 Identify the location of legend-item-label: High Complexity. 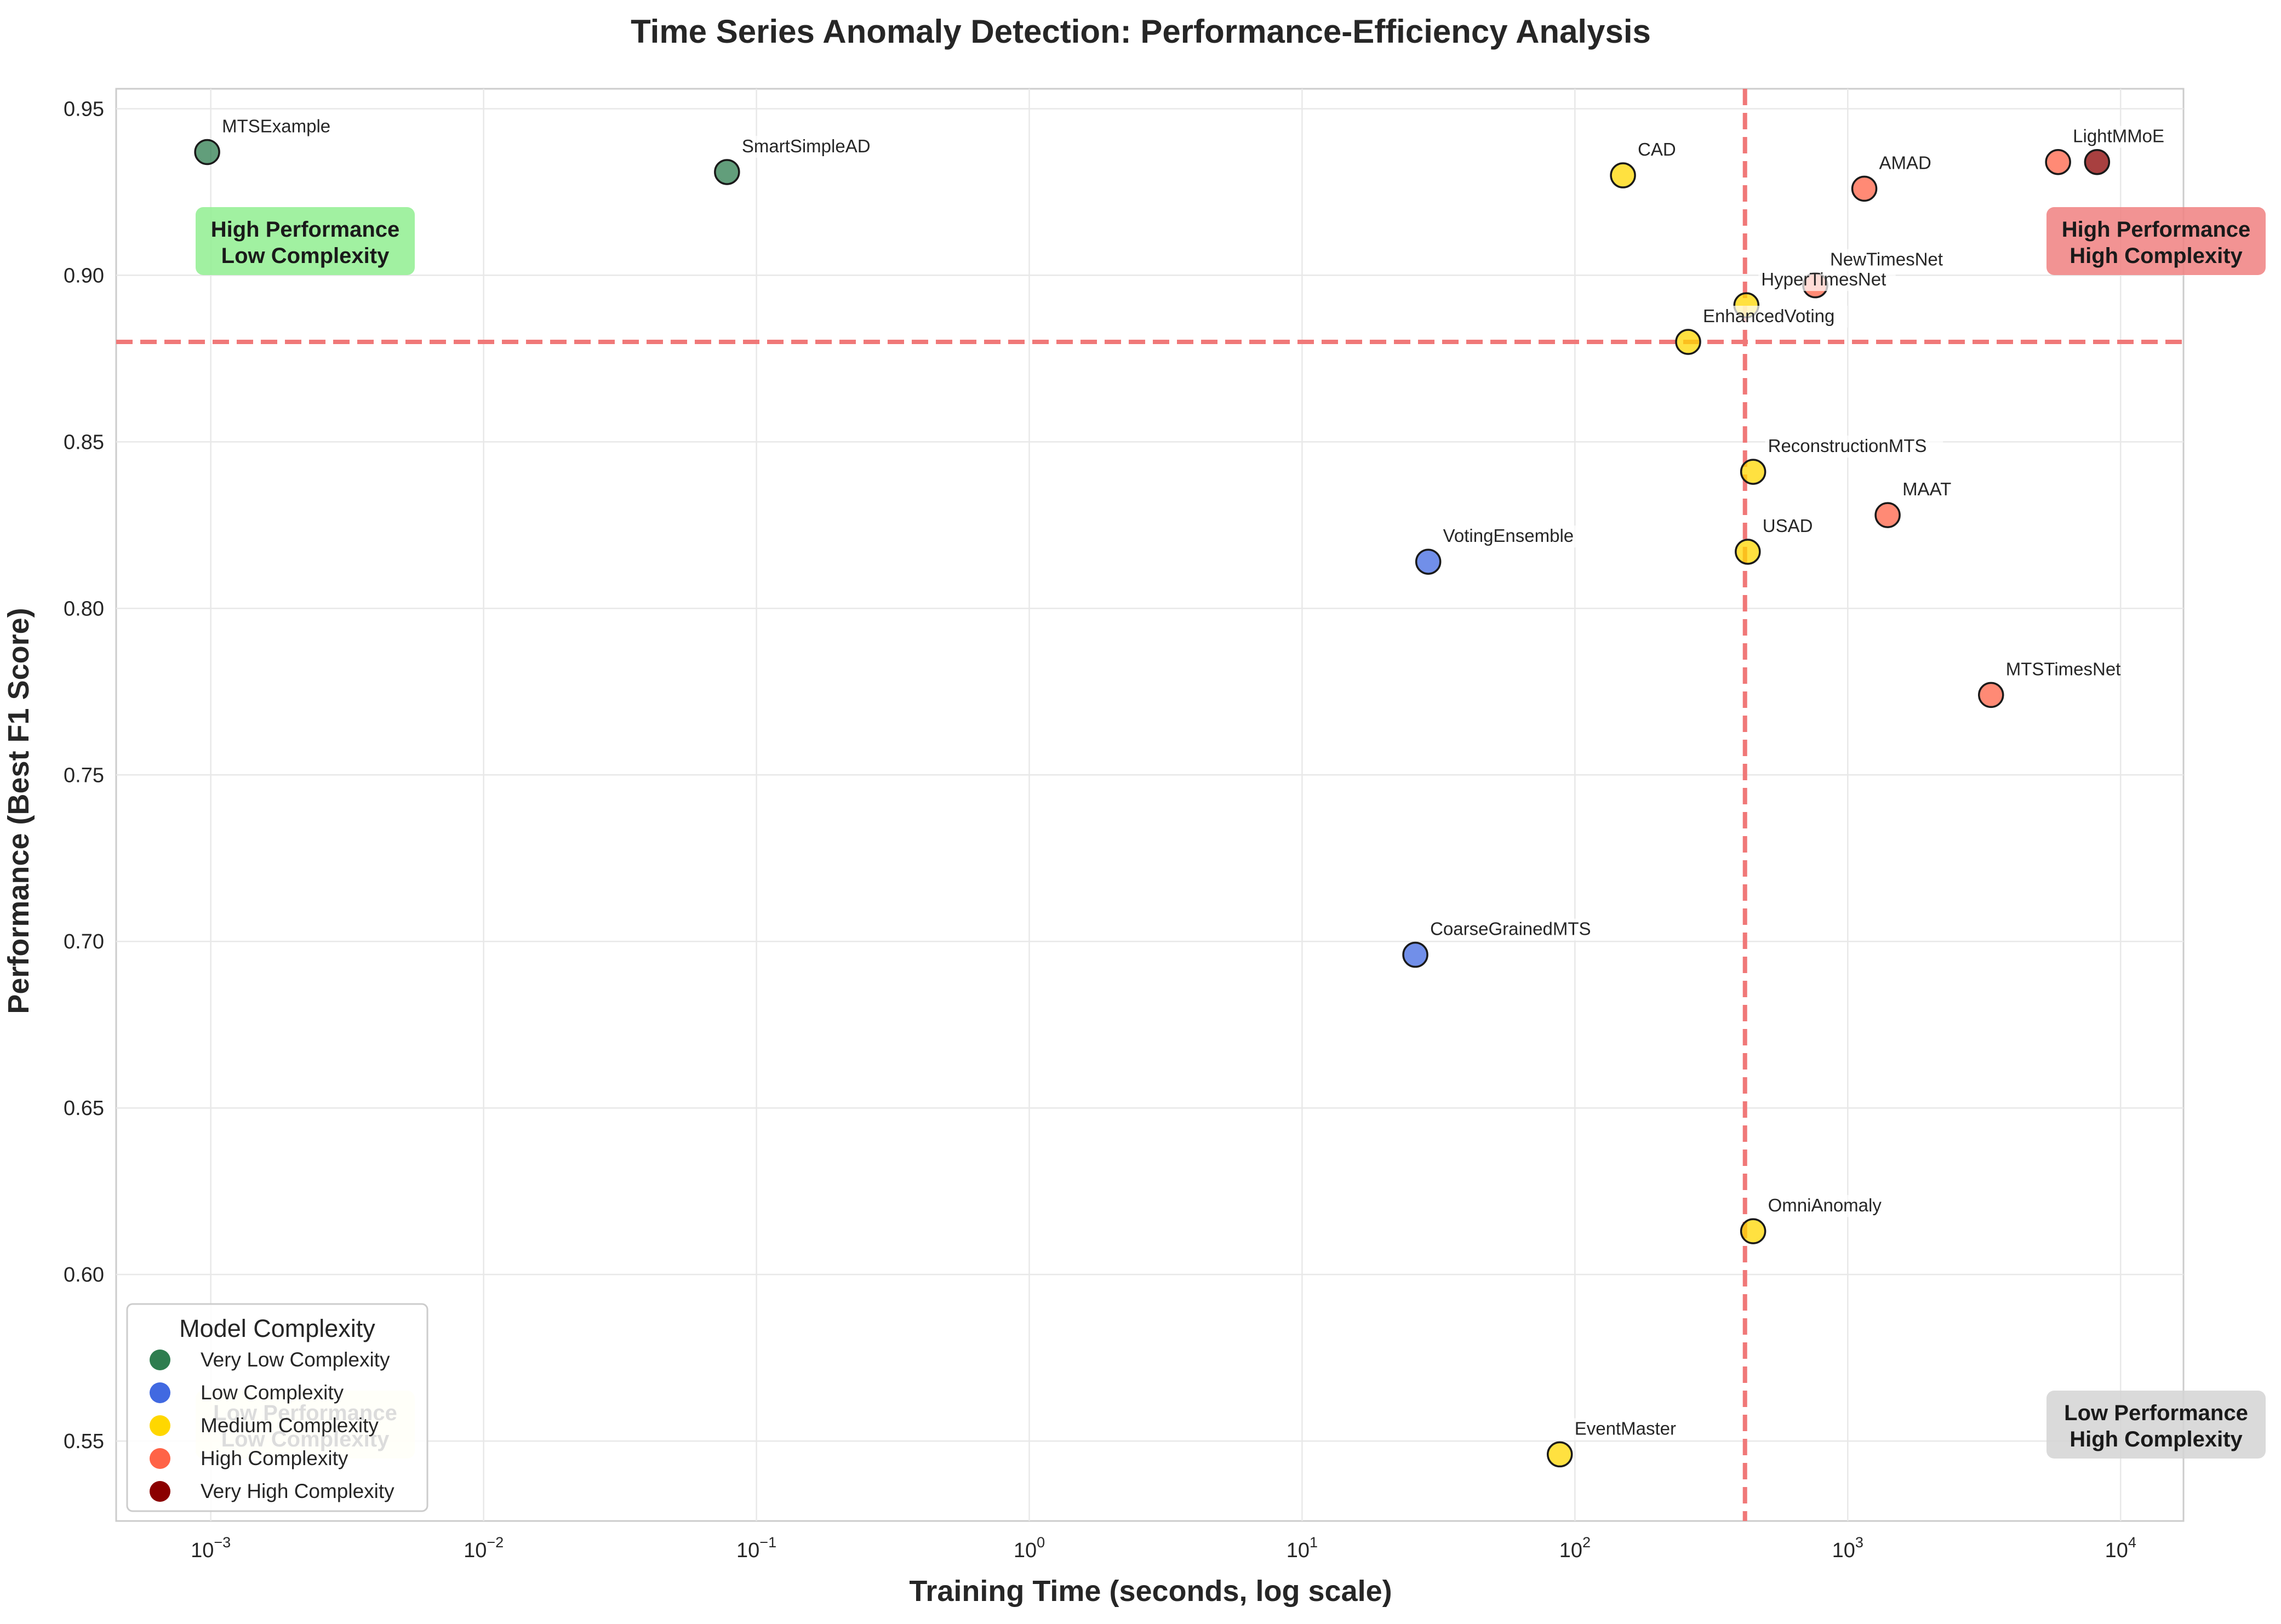
(274, 1458).